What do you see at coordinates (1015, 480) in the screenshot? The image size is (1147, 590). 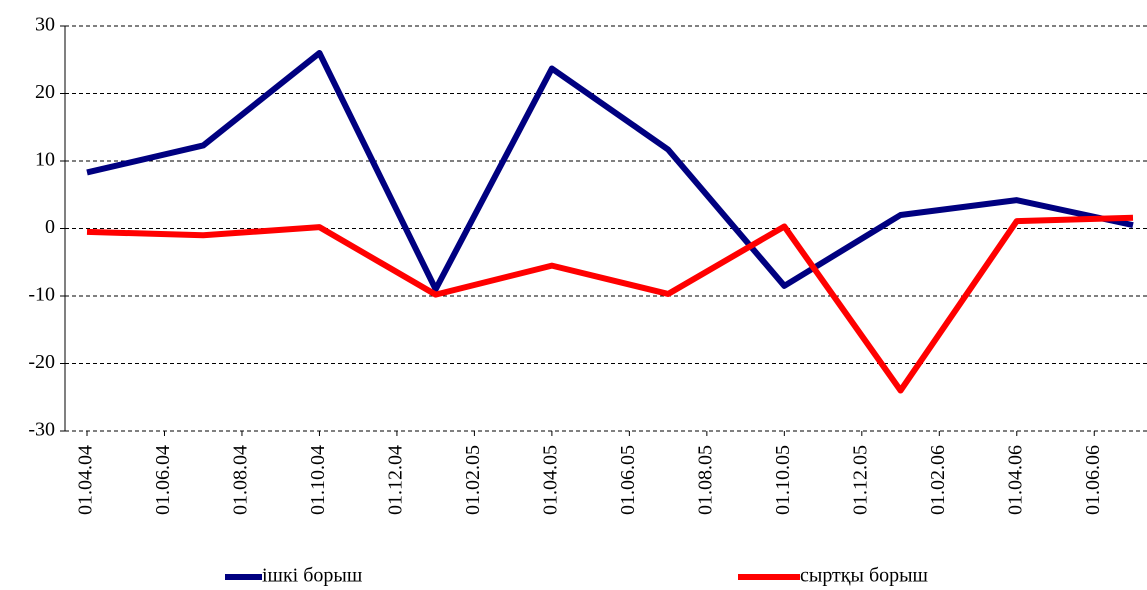 I see `x-tick-label: 01.04.06` at bounding box center [1015, 480].